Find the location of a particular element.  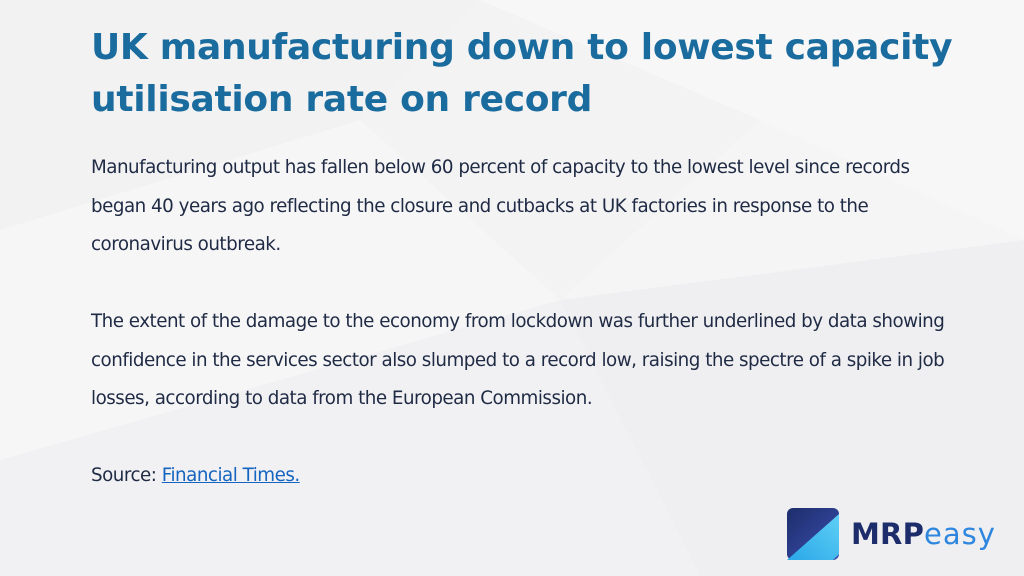

logo-text-strong: MRP is located at coordinates (888, 534).